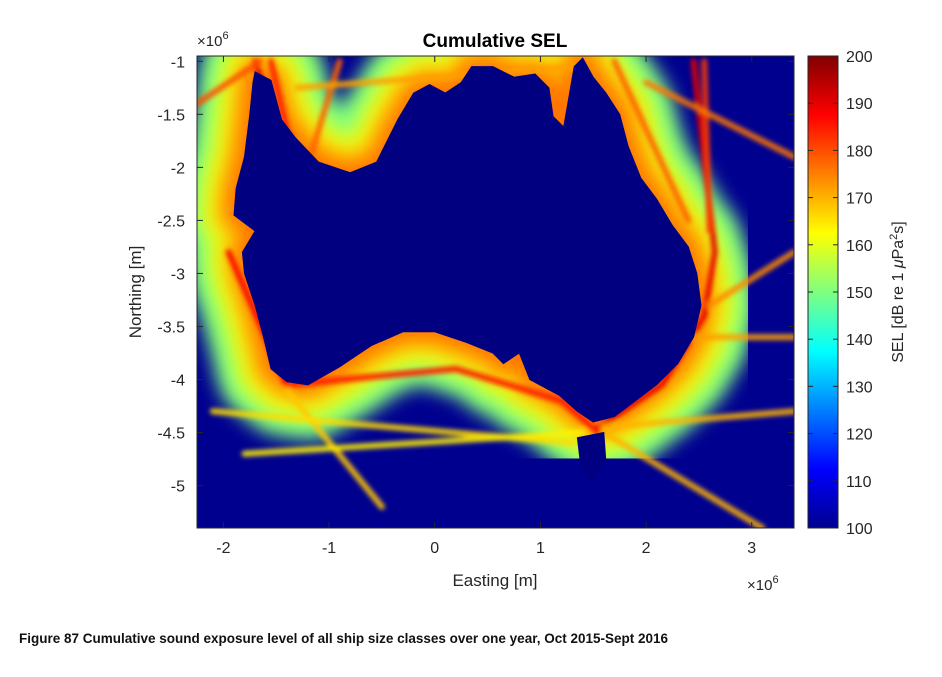 The height and width of the screenshot is (677, 942). I want to click on x-tick-label: -1, so click(329, 548).